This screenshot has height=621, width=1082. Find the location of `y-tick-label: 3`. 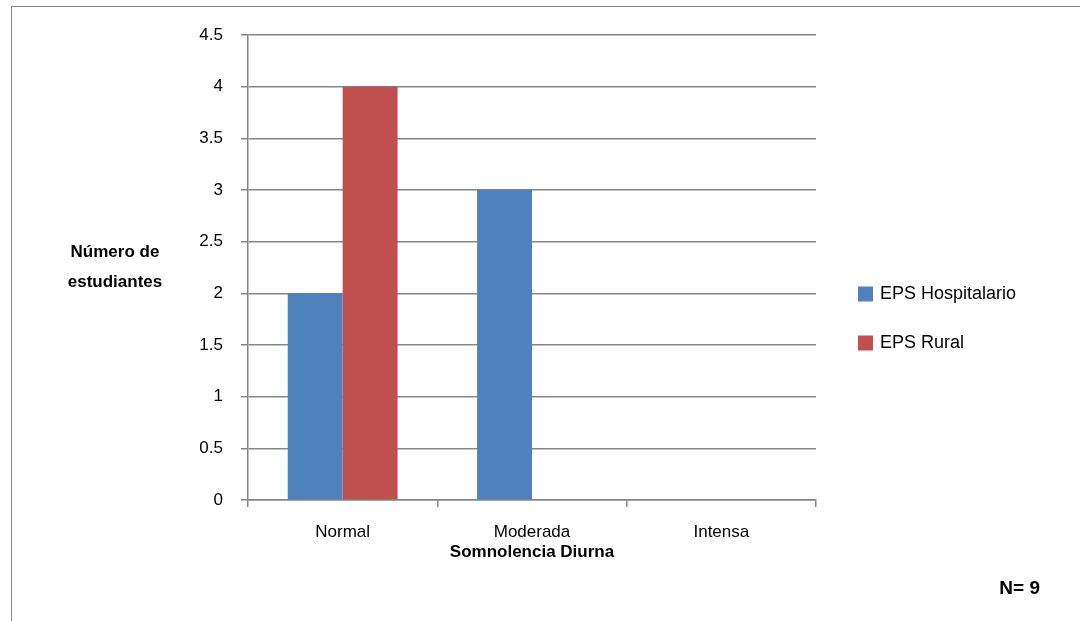

y-tick-label: 3 is located at coordinates (218, 189).